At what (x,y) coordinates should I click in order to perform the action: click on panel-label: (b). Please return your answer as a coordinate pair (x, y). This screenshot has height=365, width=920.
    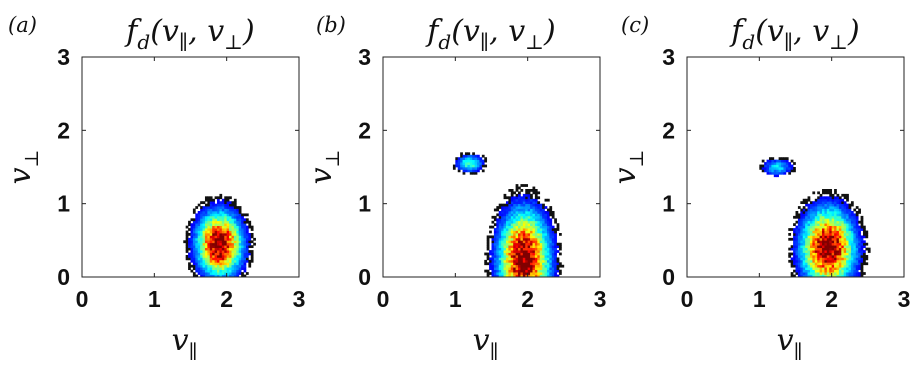
    Looking at the image, I should click on (331, 25).